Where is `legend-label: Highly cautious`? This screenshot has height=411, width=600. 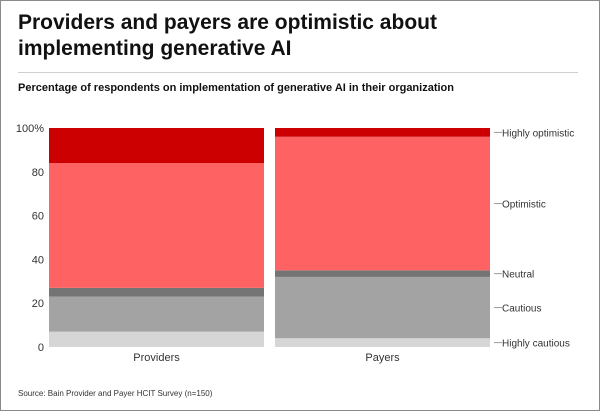
legend-label: Highly cautious is located at coordinates (536, 344).